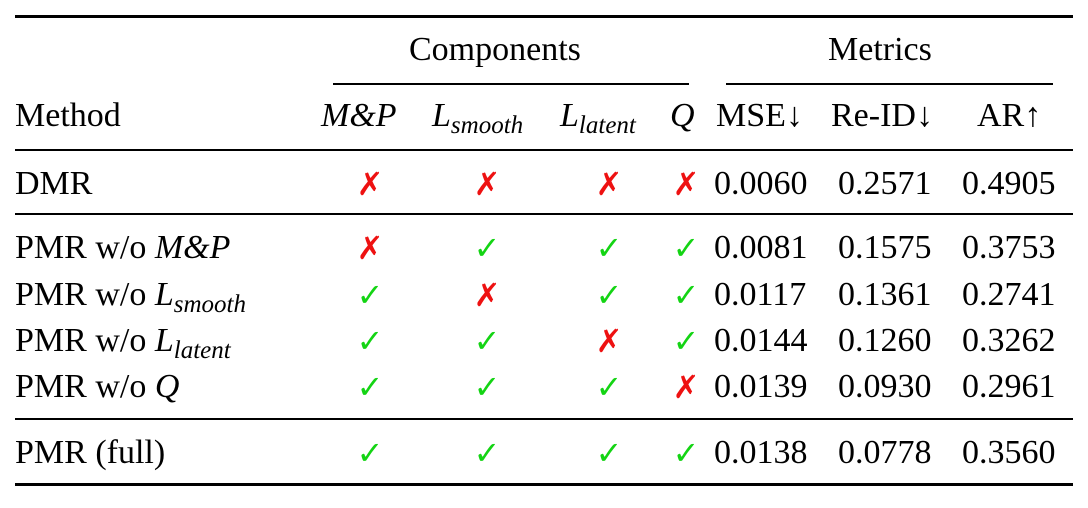 This screenshot has width=1088, height=508. Describe the element at coordinates (544, 16) in the screenshot. I see `top-rule` at that location.